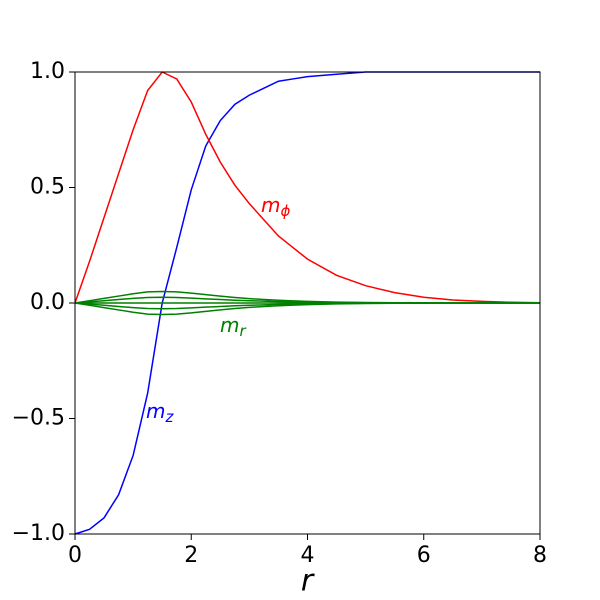  Describe the element at coordinates (191, 555) in the screenshot. I see `x-tick-label: 2` at that location.